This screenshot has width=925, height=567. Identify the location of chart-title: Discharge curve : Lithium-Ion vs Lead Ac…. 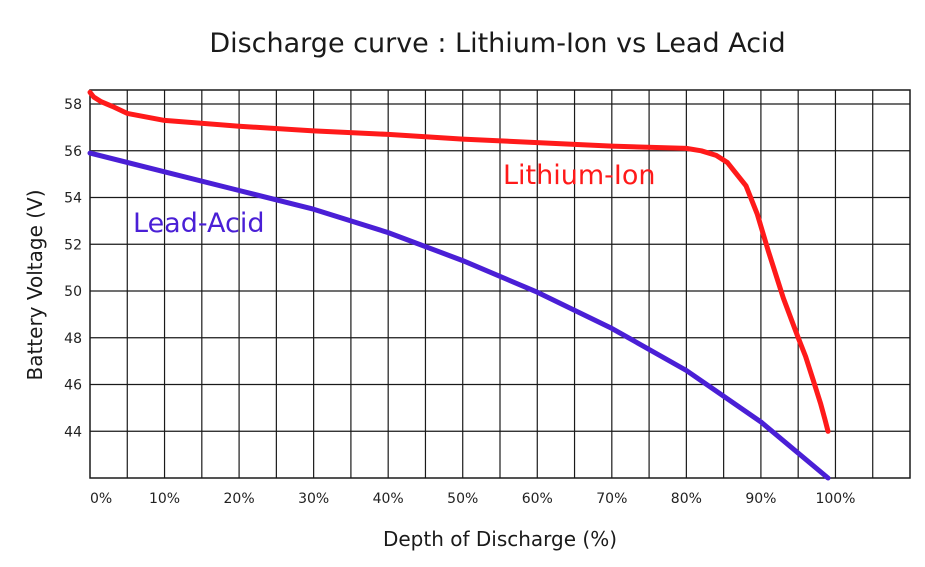
(497, 43).